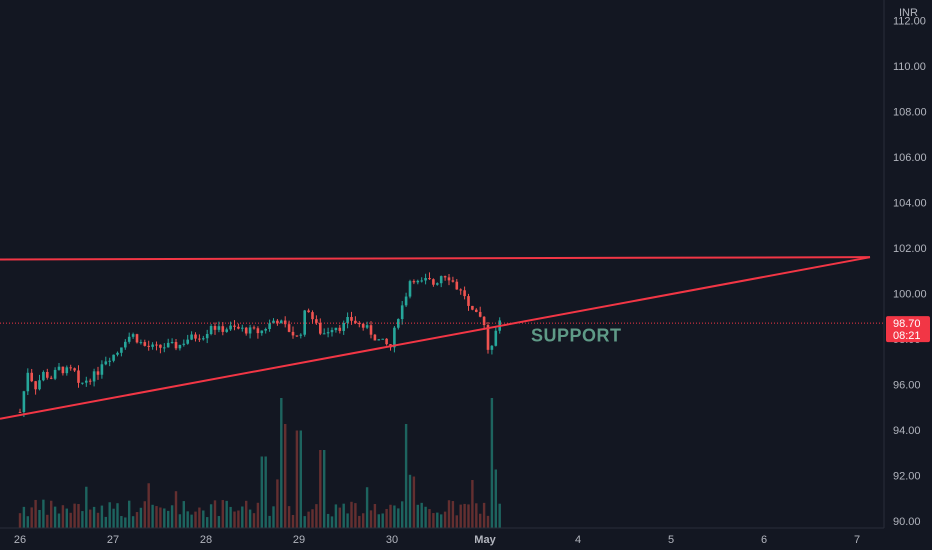 This screenshot has width=932, height=550. Describe the element at coordinates (910, 204) in the screenshot. I see `price-tick-label: 104.00` at that location.